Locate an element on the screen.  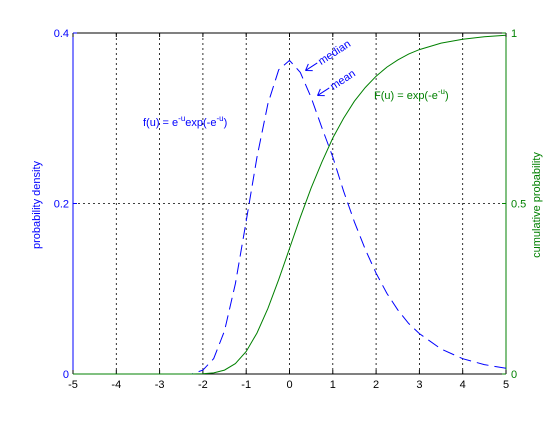
pdf-formula-label: f(u) = e-uexp(-e-u) is located at coordinates (185, 121).